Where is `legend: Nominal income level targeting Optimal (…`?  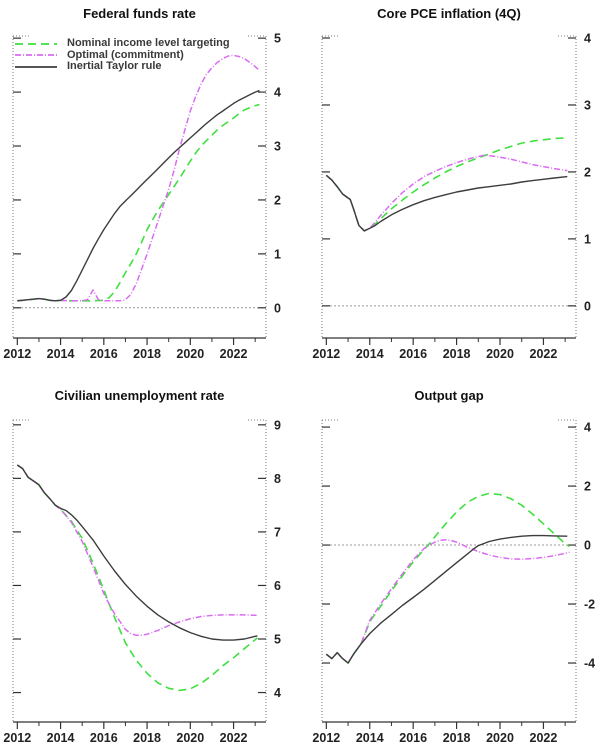
legend: Nominal income level targeting Optimal (… is located at coordinates (122, 55).